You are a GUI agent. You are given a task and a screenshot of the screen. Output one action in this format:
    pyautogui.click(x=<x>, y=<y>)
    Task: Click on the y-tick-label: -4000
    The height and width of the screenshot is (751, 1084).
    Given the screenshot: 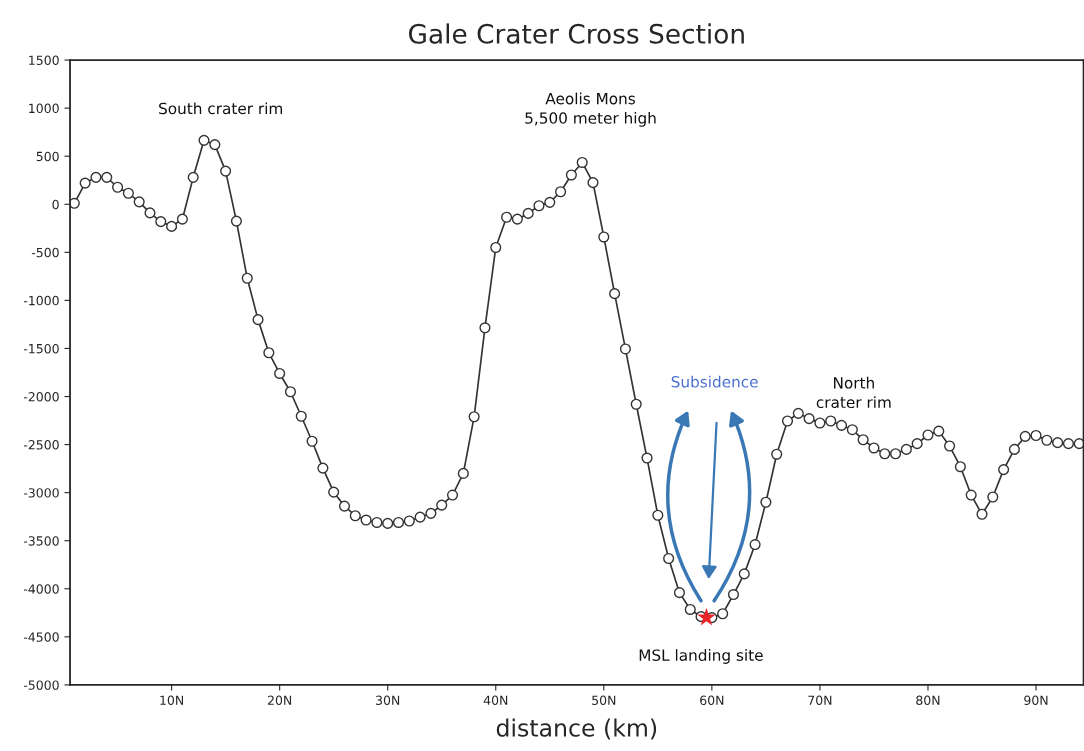 What is the action you would take?
    pyautogui.click(x=41, y=589)
    